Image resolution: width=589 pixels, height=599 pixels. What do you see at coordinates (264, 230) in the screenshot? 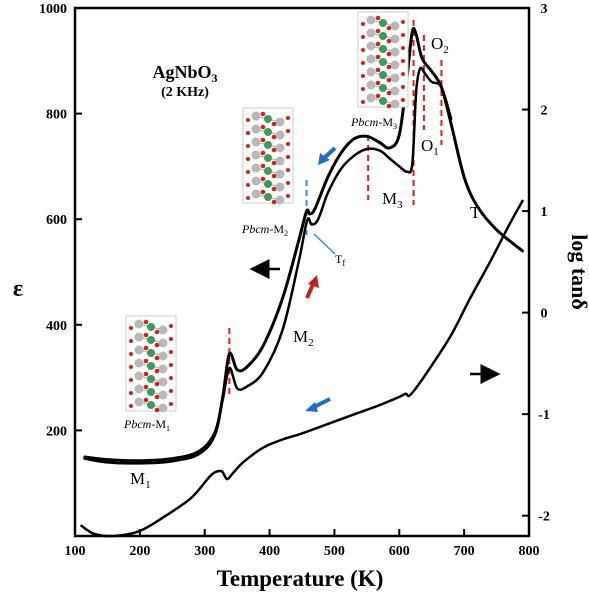
I see `label-pbcm-m2: Pbcm-M2` at bounding box center [264, 230].